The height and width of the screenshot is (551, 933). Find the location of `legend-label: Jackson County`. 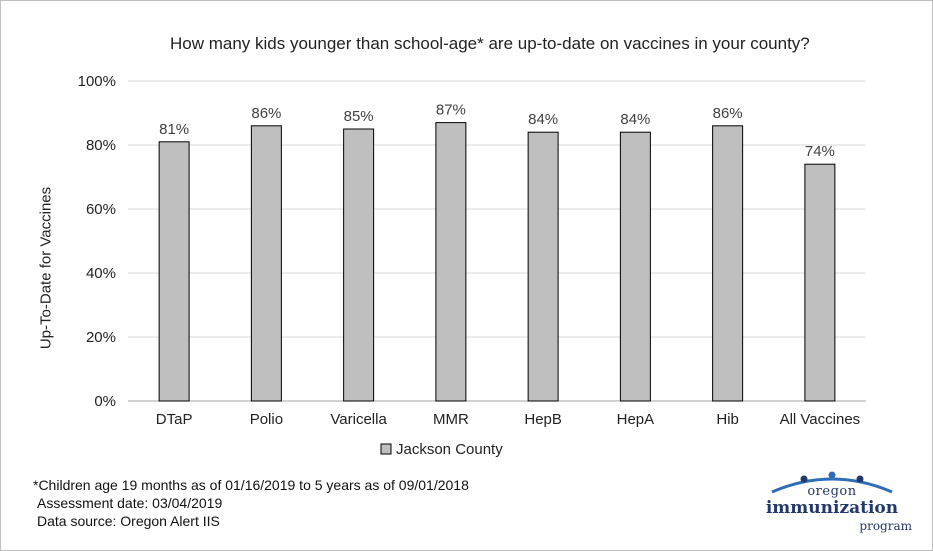

legend-label: Jackson County is located at coordinates (449, 449).